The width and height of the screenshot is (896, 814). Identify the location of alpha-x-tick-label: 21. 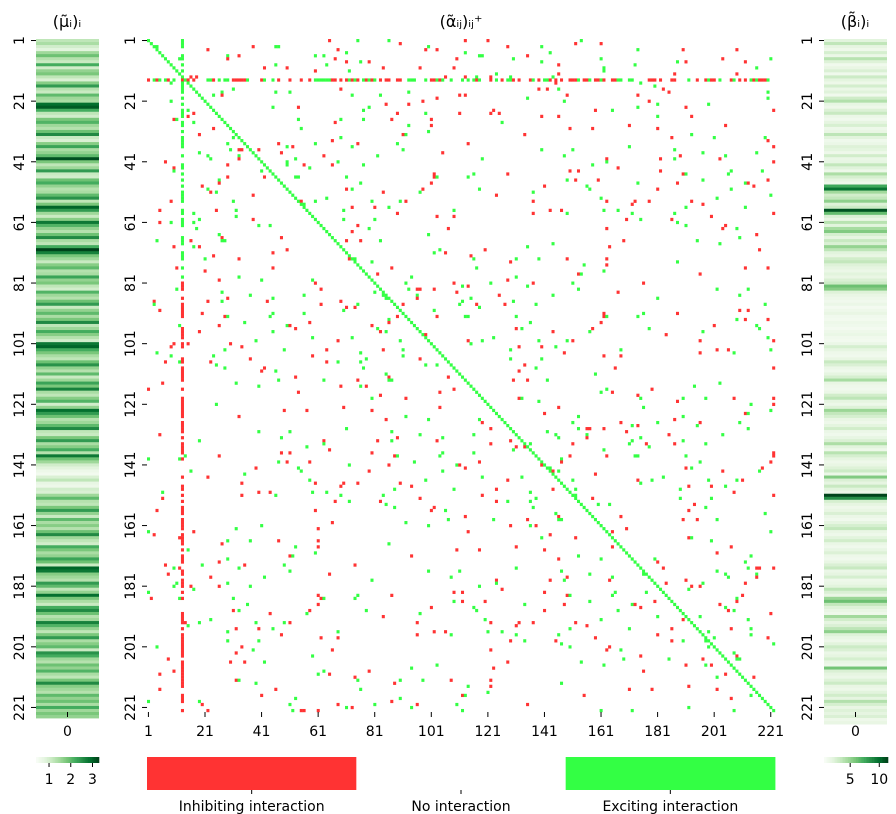
(205, 732).